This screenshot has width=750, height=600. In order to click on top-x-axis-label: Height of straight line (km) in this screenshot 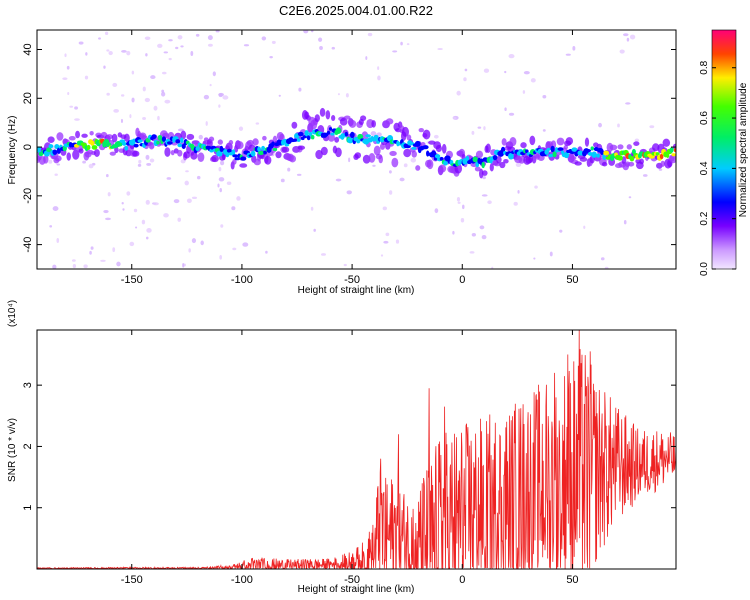, I will do `click(356, 290)`.